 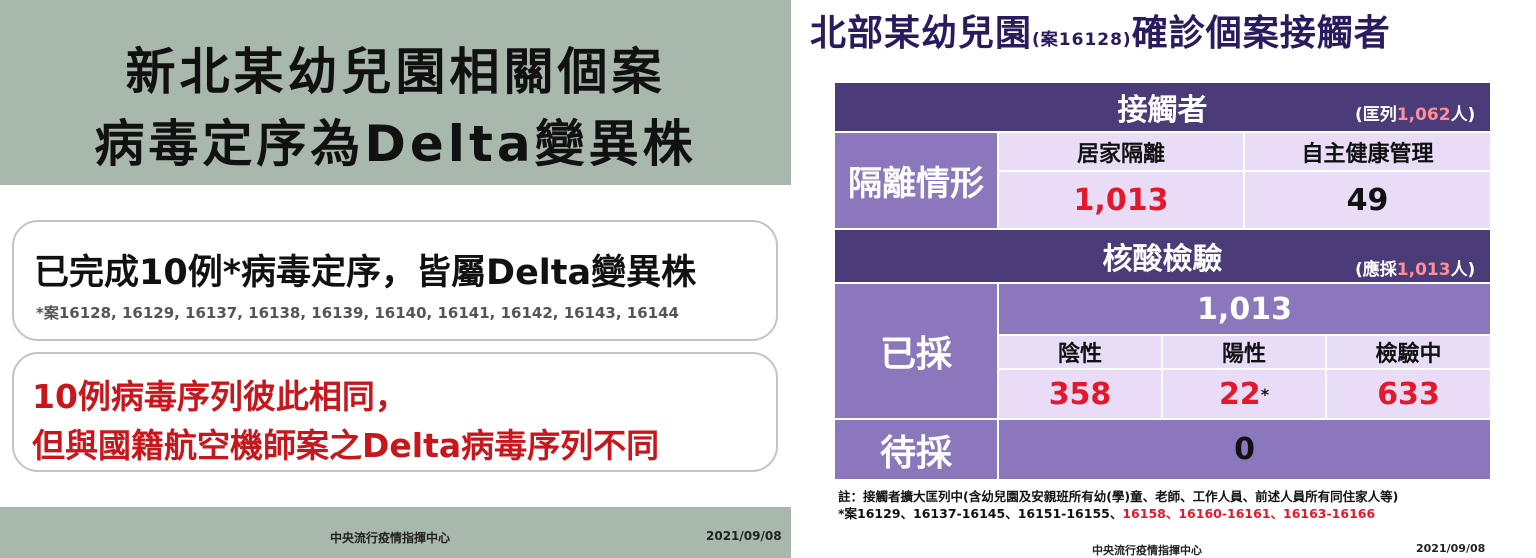 I want to click on sampled-total: 1,013, so click(x=1244, y=309).